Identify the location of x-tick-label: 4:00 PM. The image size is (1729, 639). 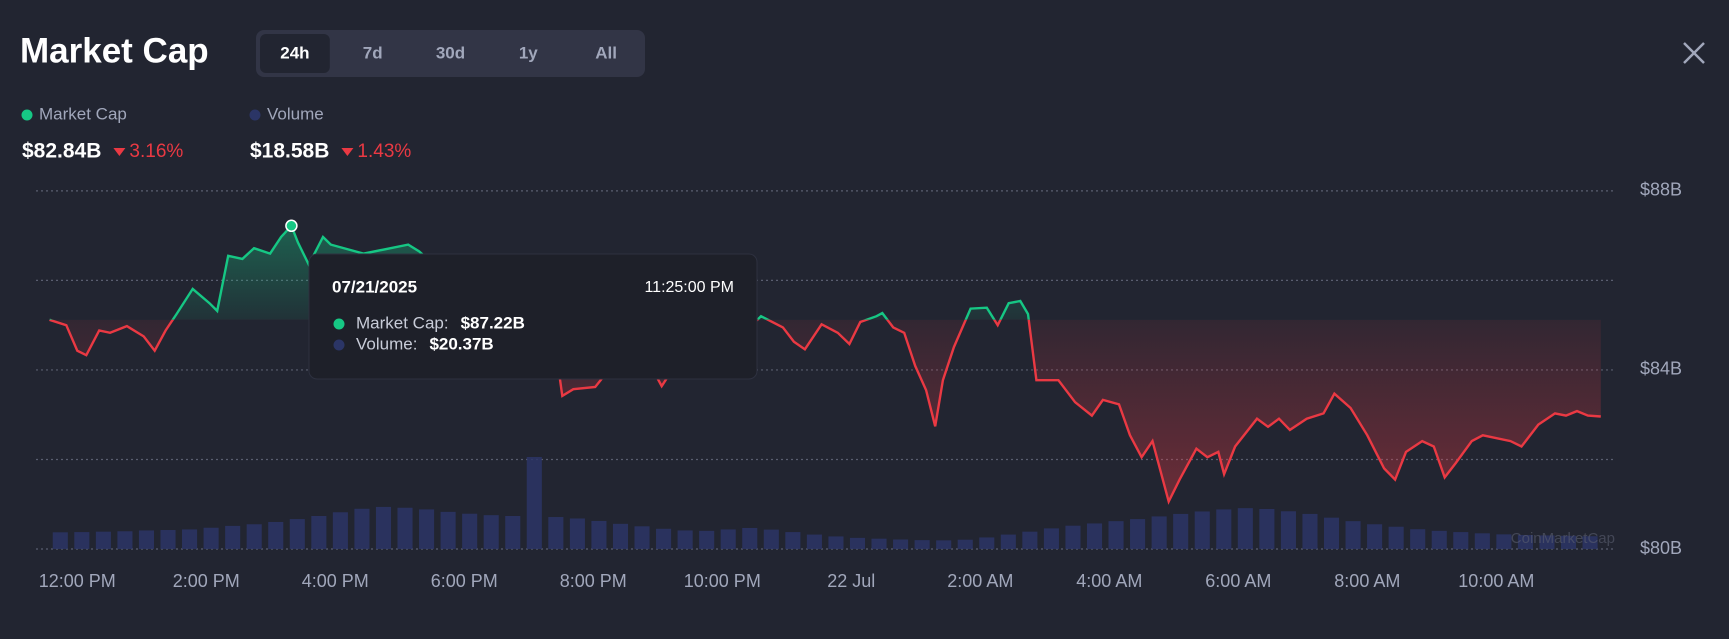
(335, 581).